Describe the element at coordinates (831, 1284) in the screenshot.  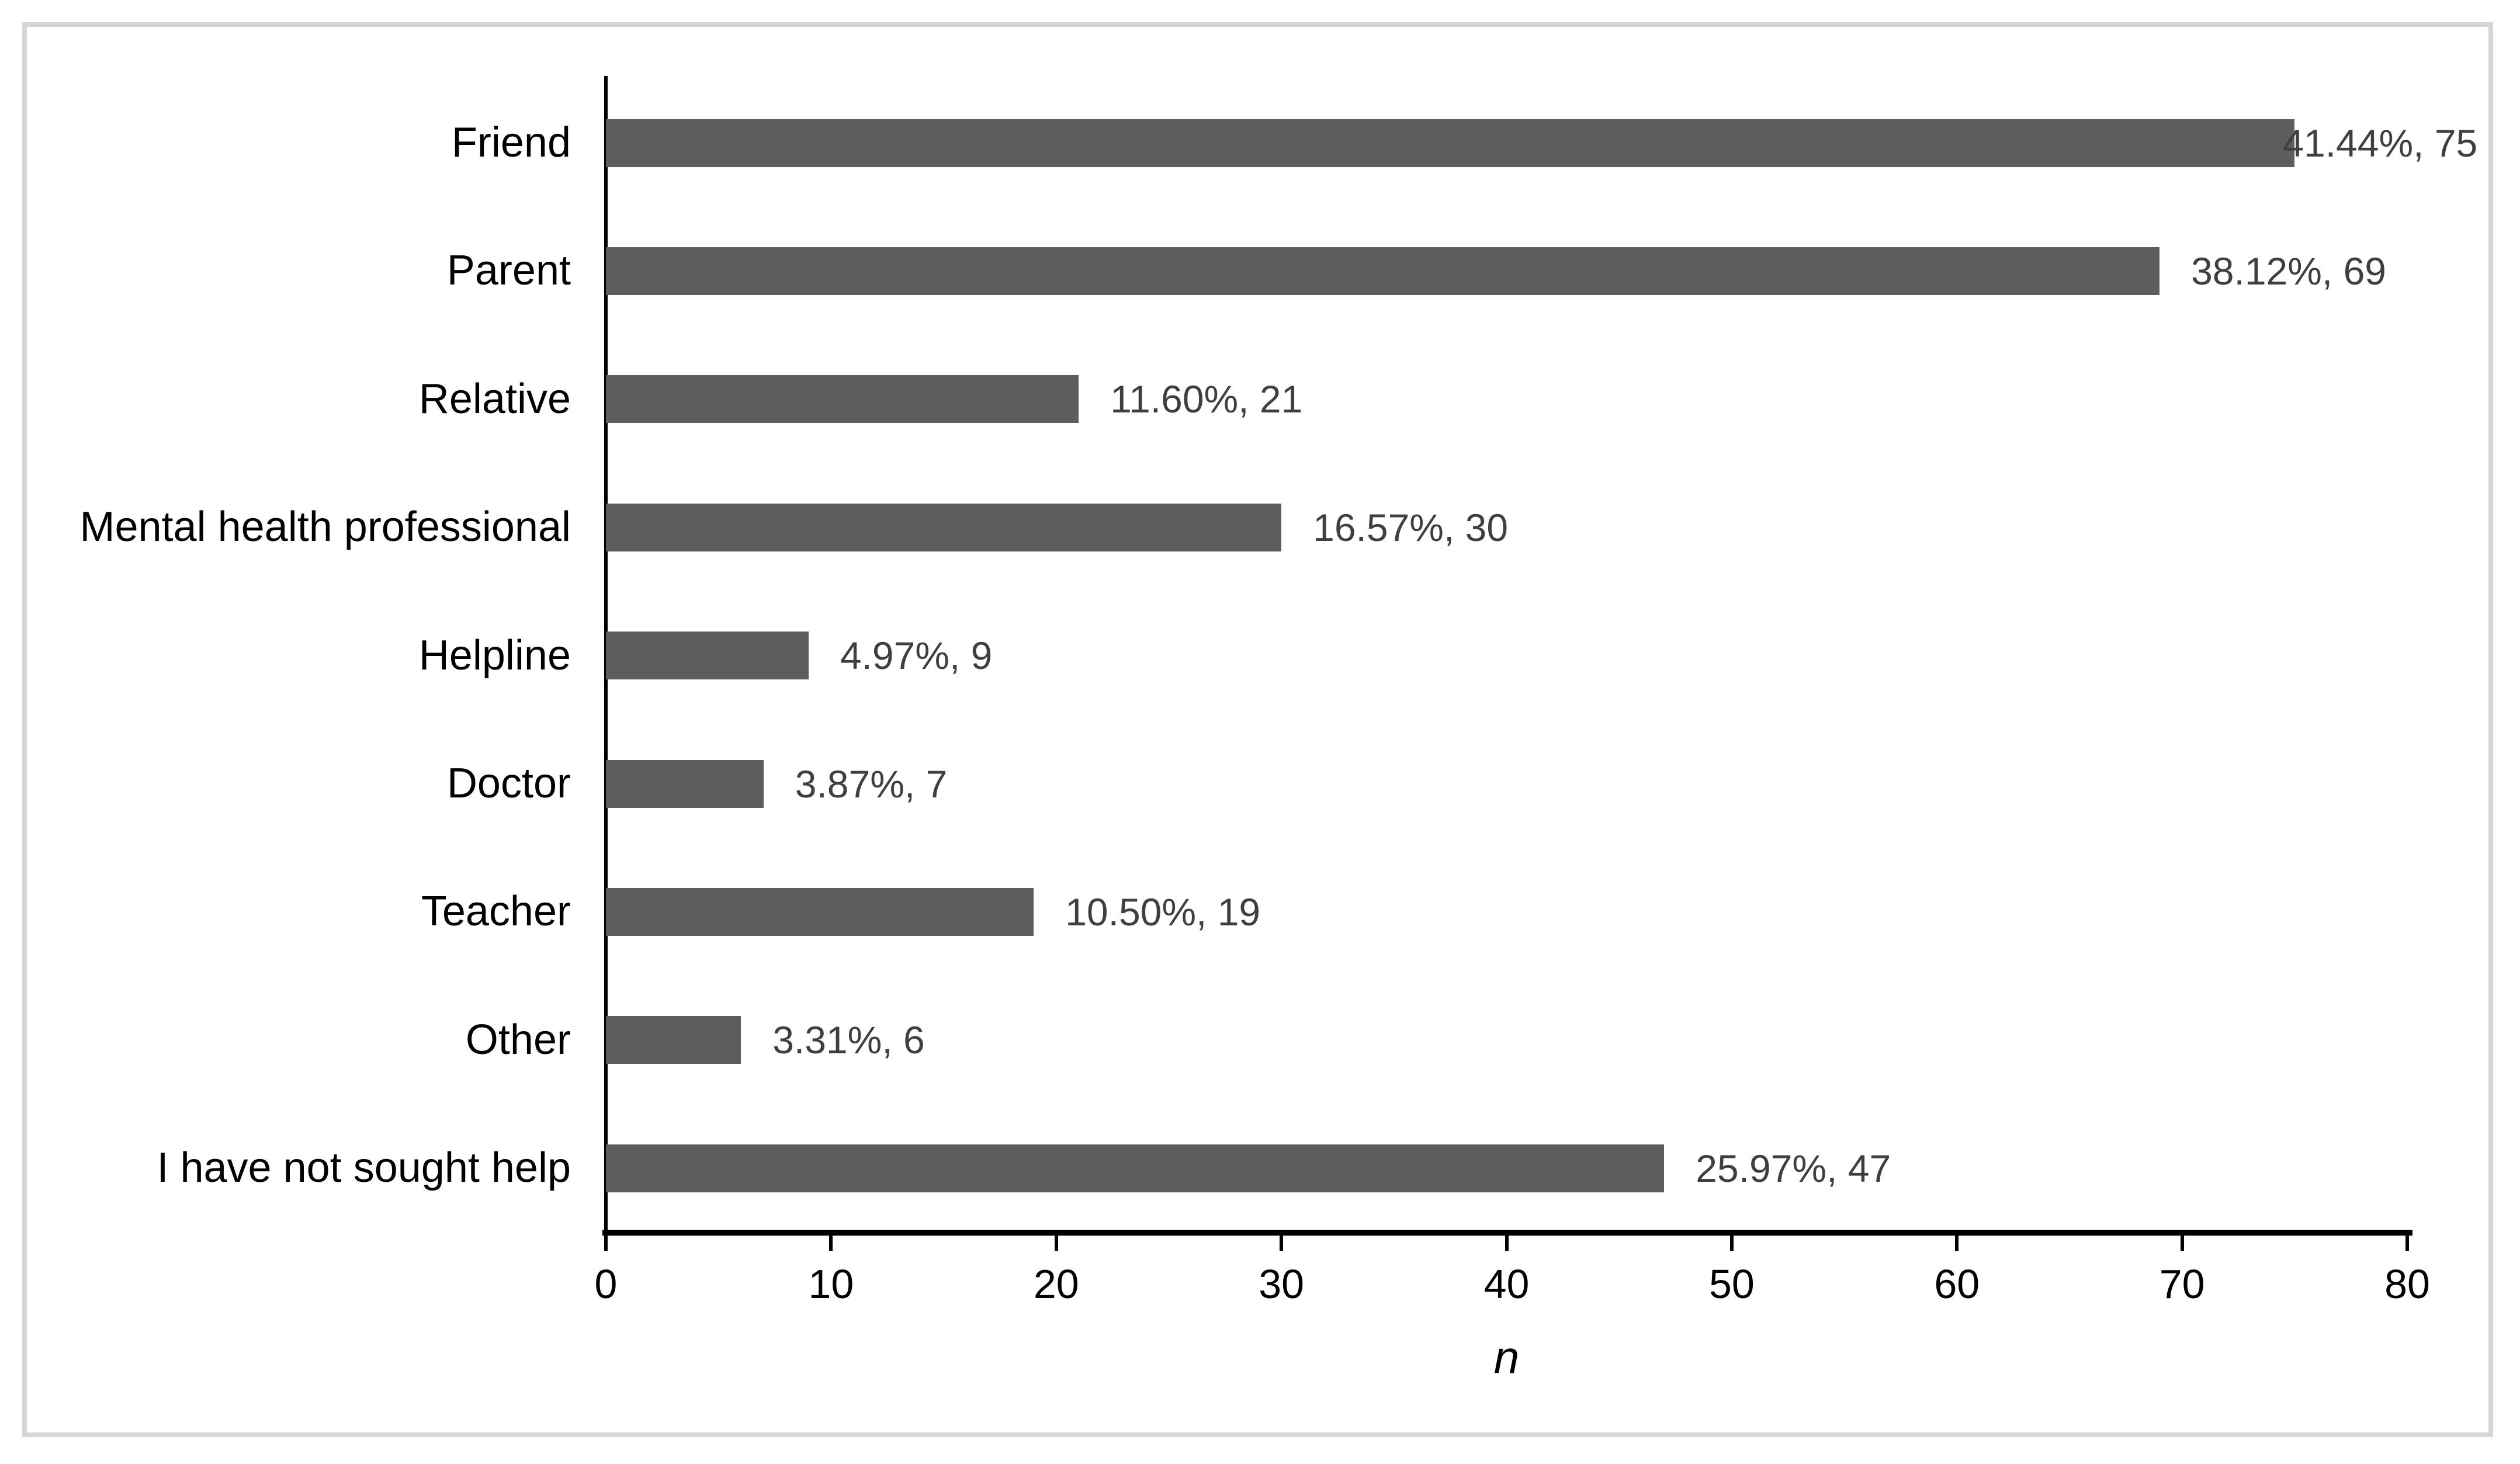
I see `x-tick-label: 10` at that location.